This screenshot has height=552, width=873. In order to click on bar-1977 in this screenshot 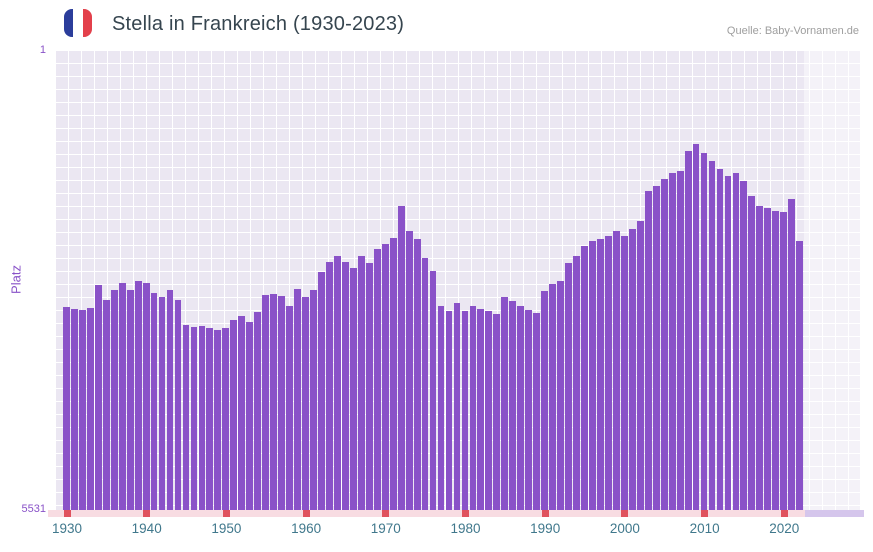, I will do `click(441, 408)`.